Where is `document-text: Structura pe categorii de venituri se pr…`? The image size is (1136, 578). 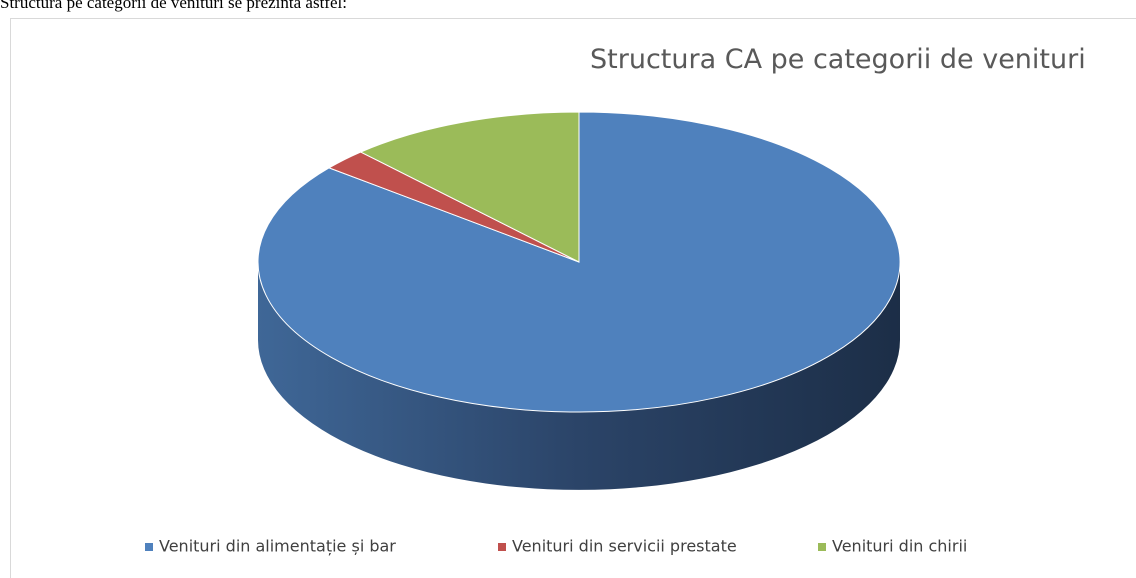
document-text: Structura pe categorii de venituri se pr… is located at coordinates (173, 6).